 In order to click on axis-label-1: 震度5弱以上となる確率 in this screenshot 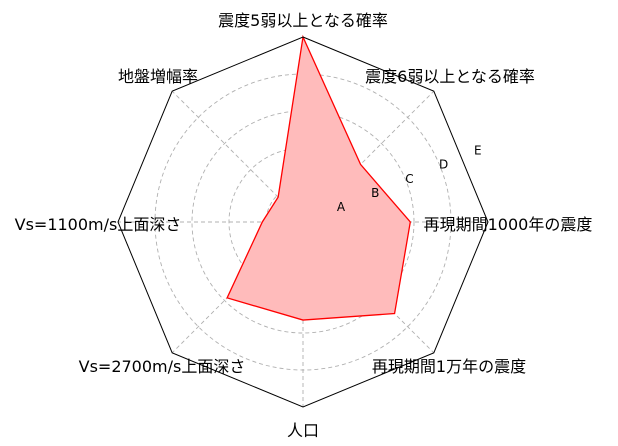, I will do `click(303, 20)`.